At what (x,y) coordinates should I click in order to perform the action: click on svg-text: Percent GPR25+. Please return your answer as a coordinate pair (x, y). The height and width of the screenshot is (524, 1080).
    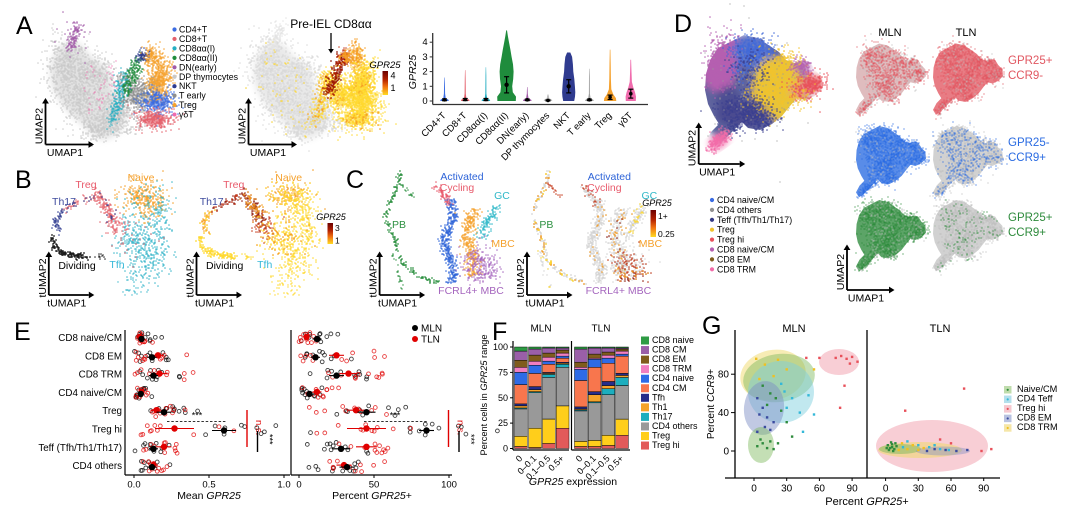
    Looking at the image, I should click on (372, 496).